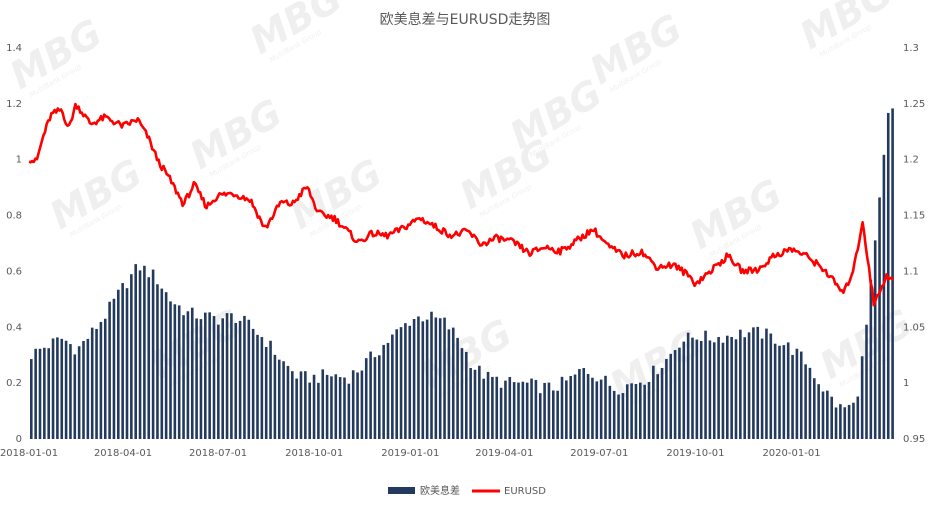 This screenshot has height=506, width=931. I want to click on left-tick-label: 0.2, so click(14, 383).